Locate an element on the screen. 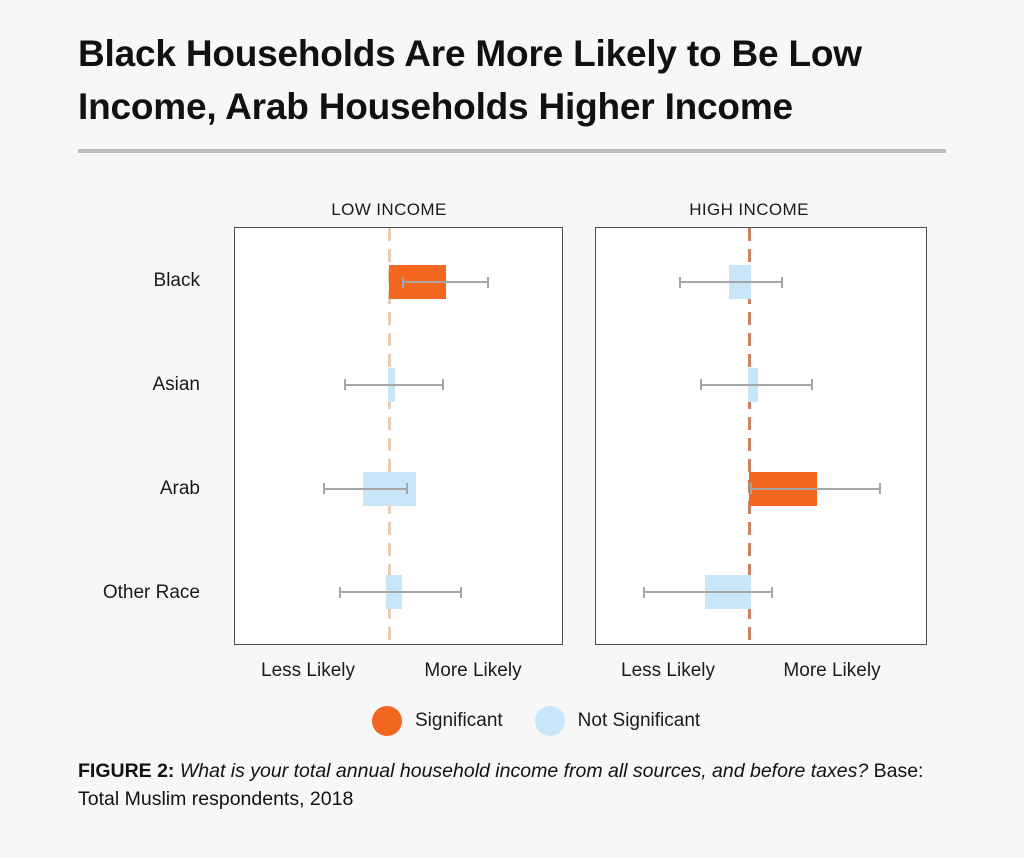 The height and width of the screenshot is (858, 1024). axis-label-less-likely-high: Less Likely is located at coordinates (668, 670).